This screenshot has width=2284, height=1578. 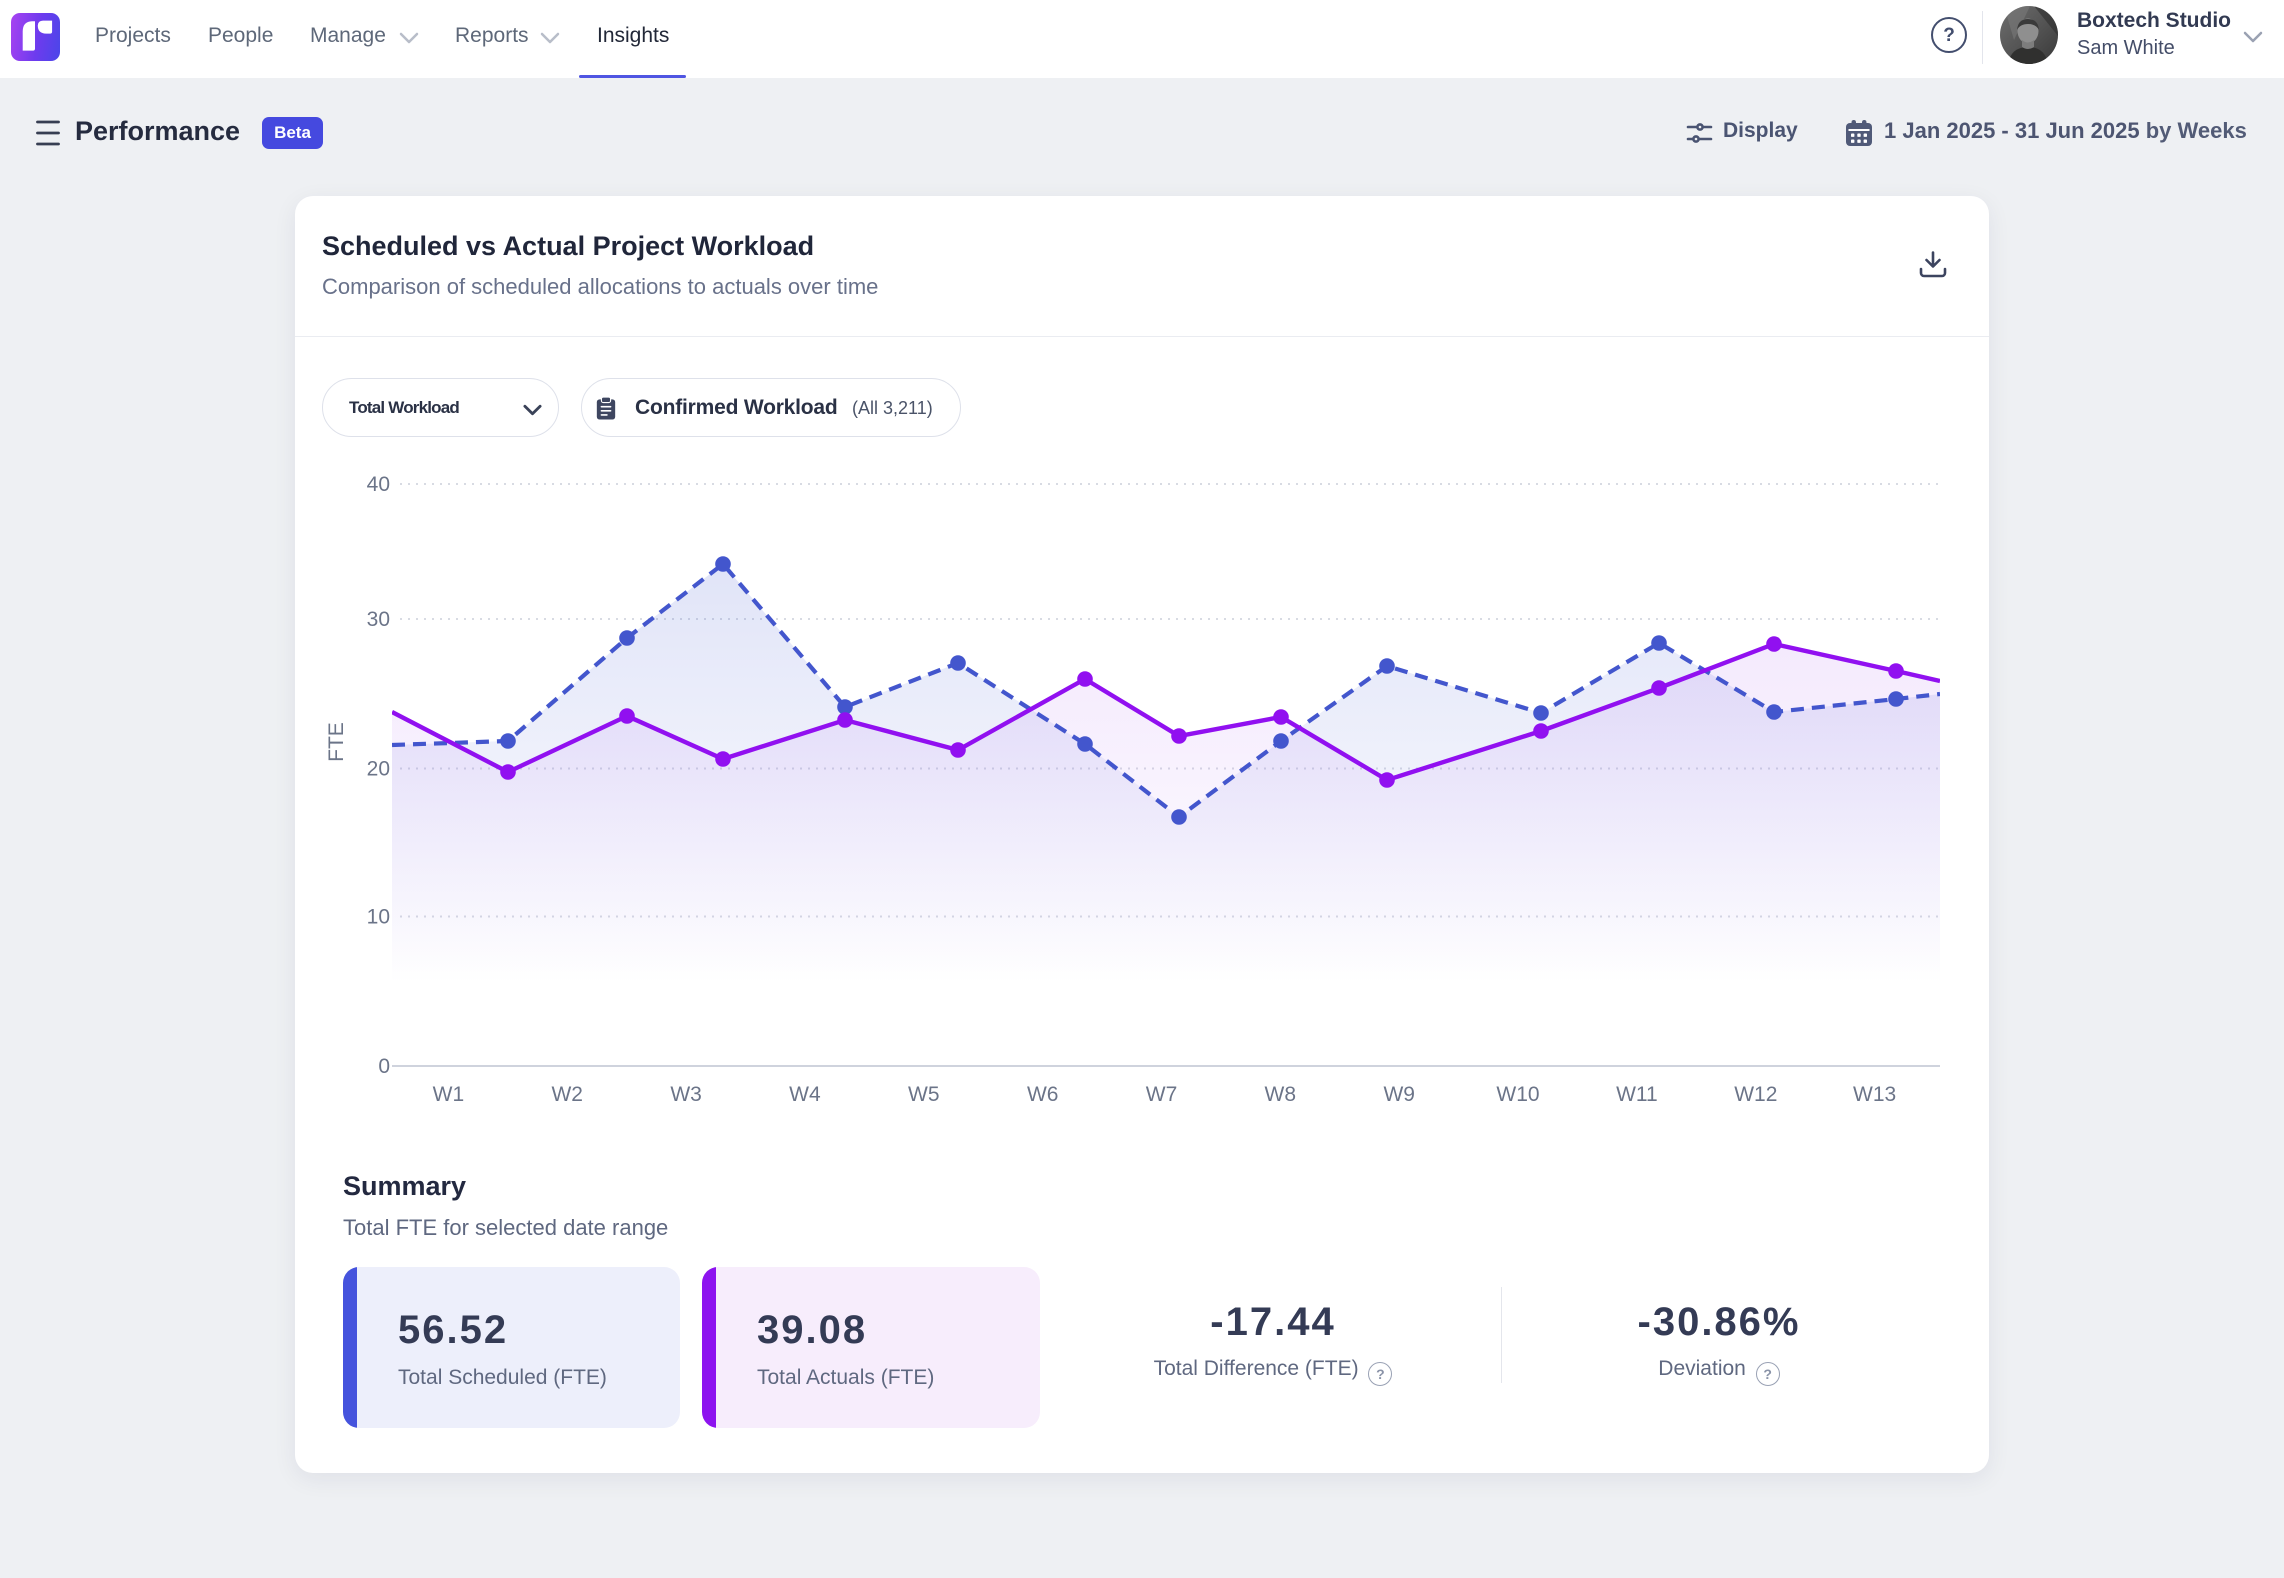 I want to click on svg-text: 0, so click(x=384, y=1066).